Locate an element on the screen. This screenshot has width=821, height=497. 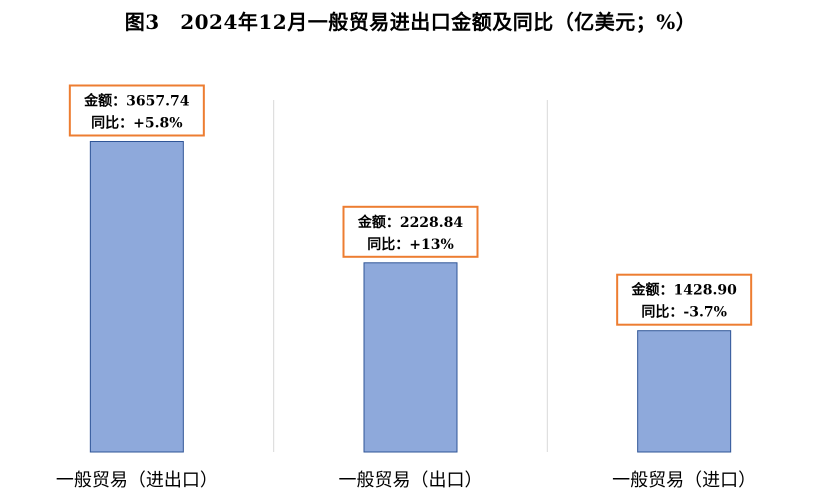
category-tick-label: 一般贸易（进出口） is located at coordinates (137, 480).